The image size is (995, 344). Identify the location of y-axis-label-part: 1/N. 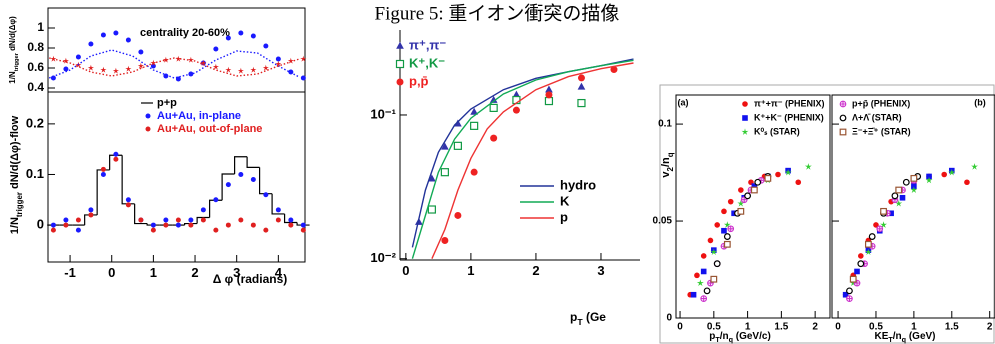
(12, 77).